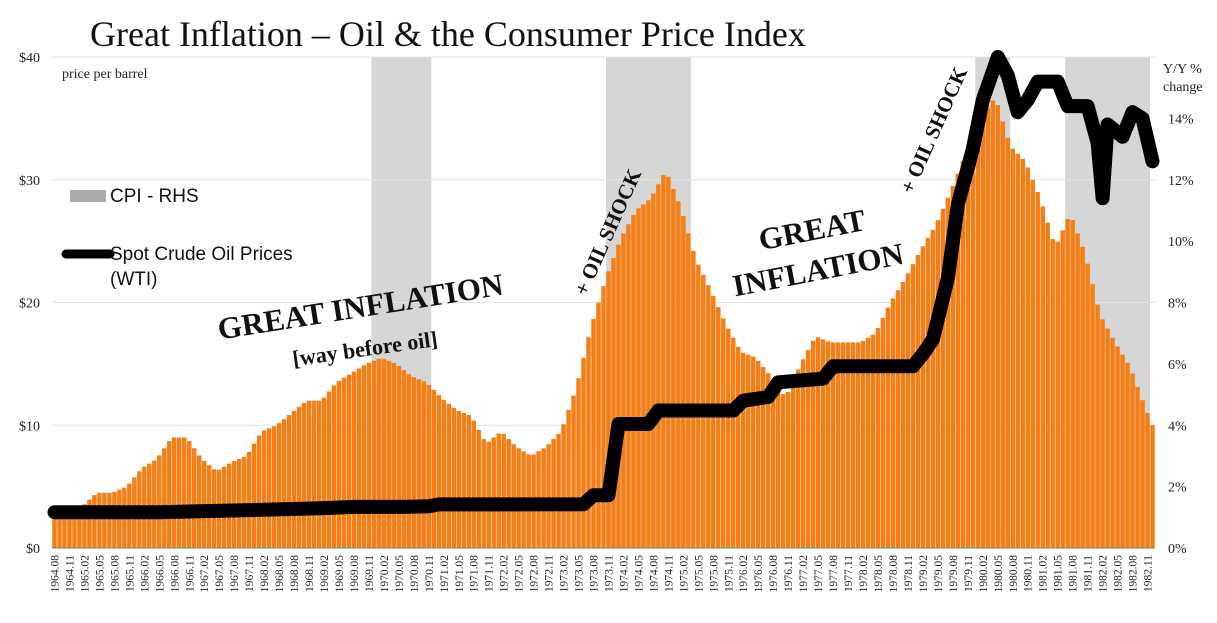  I want to click on x-tick-label: 1976.11, so click(789, 573).